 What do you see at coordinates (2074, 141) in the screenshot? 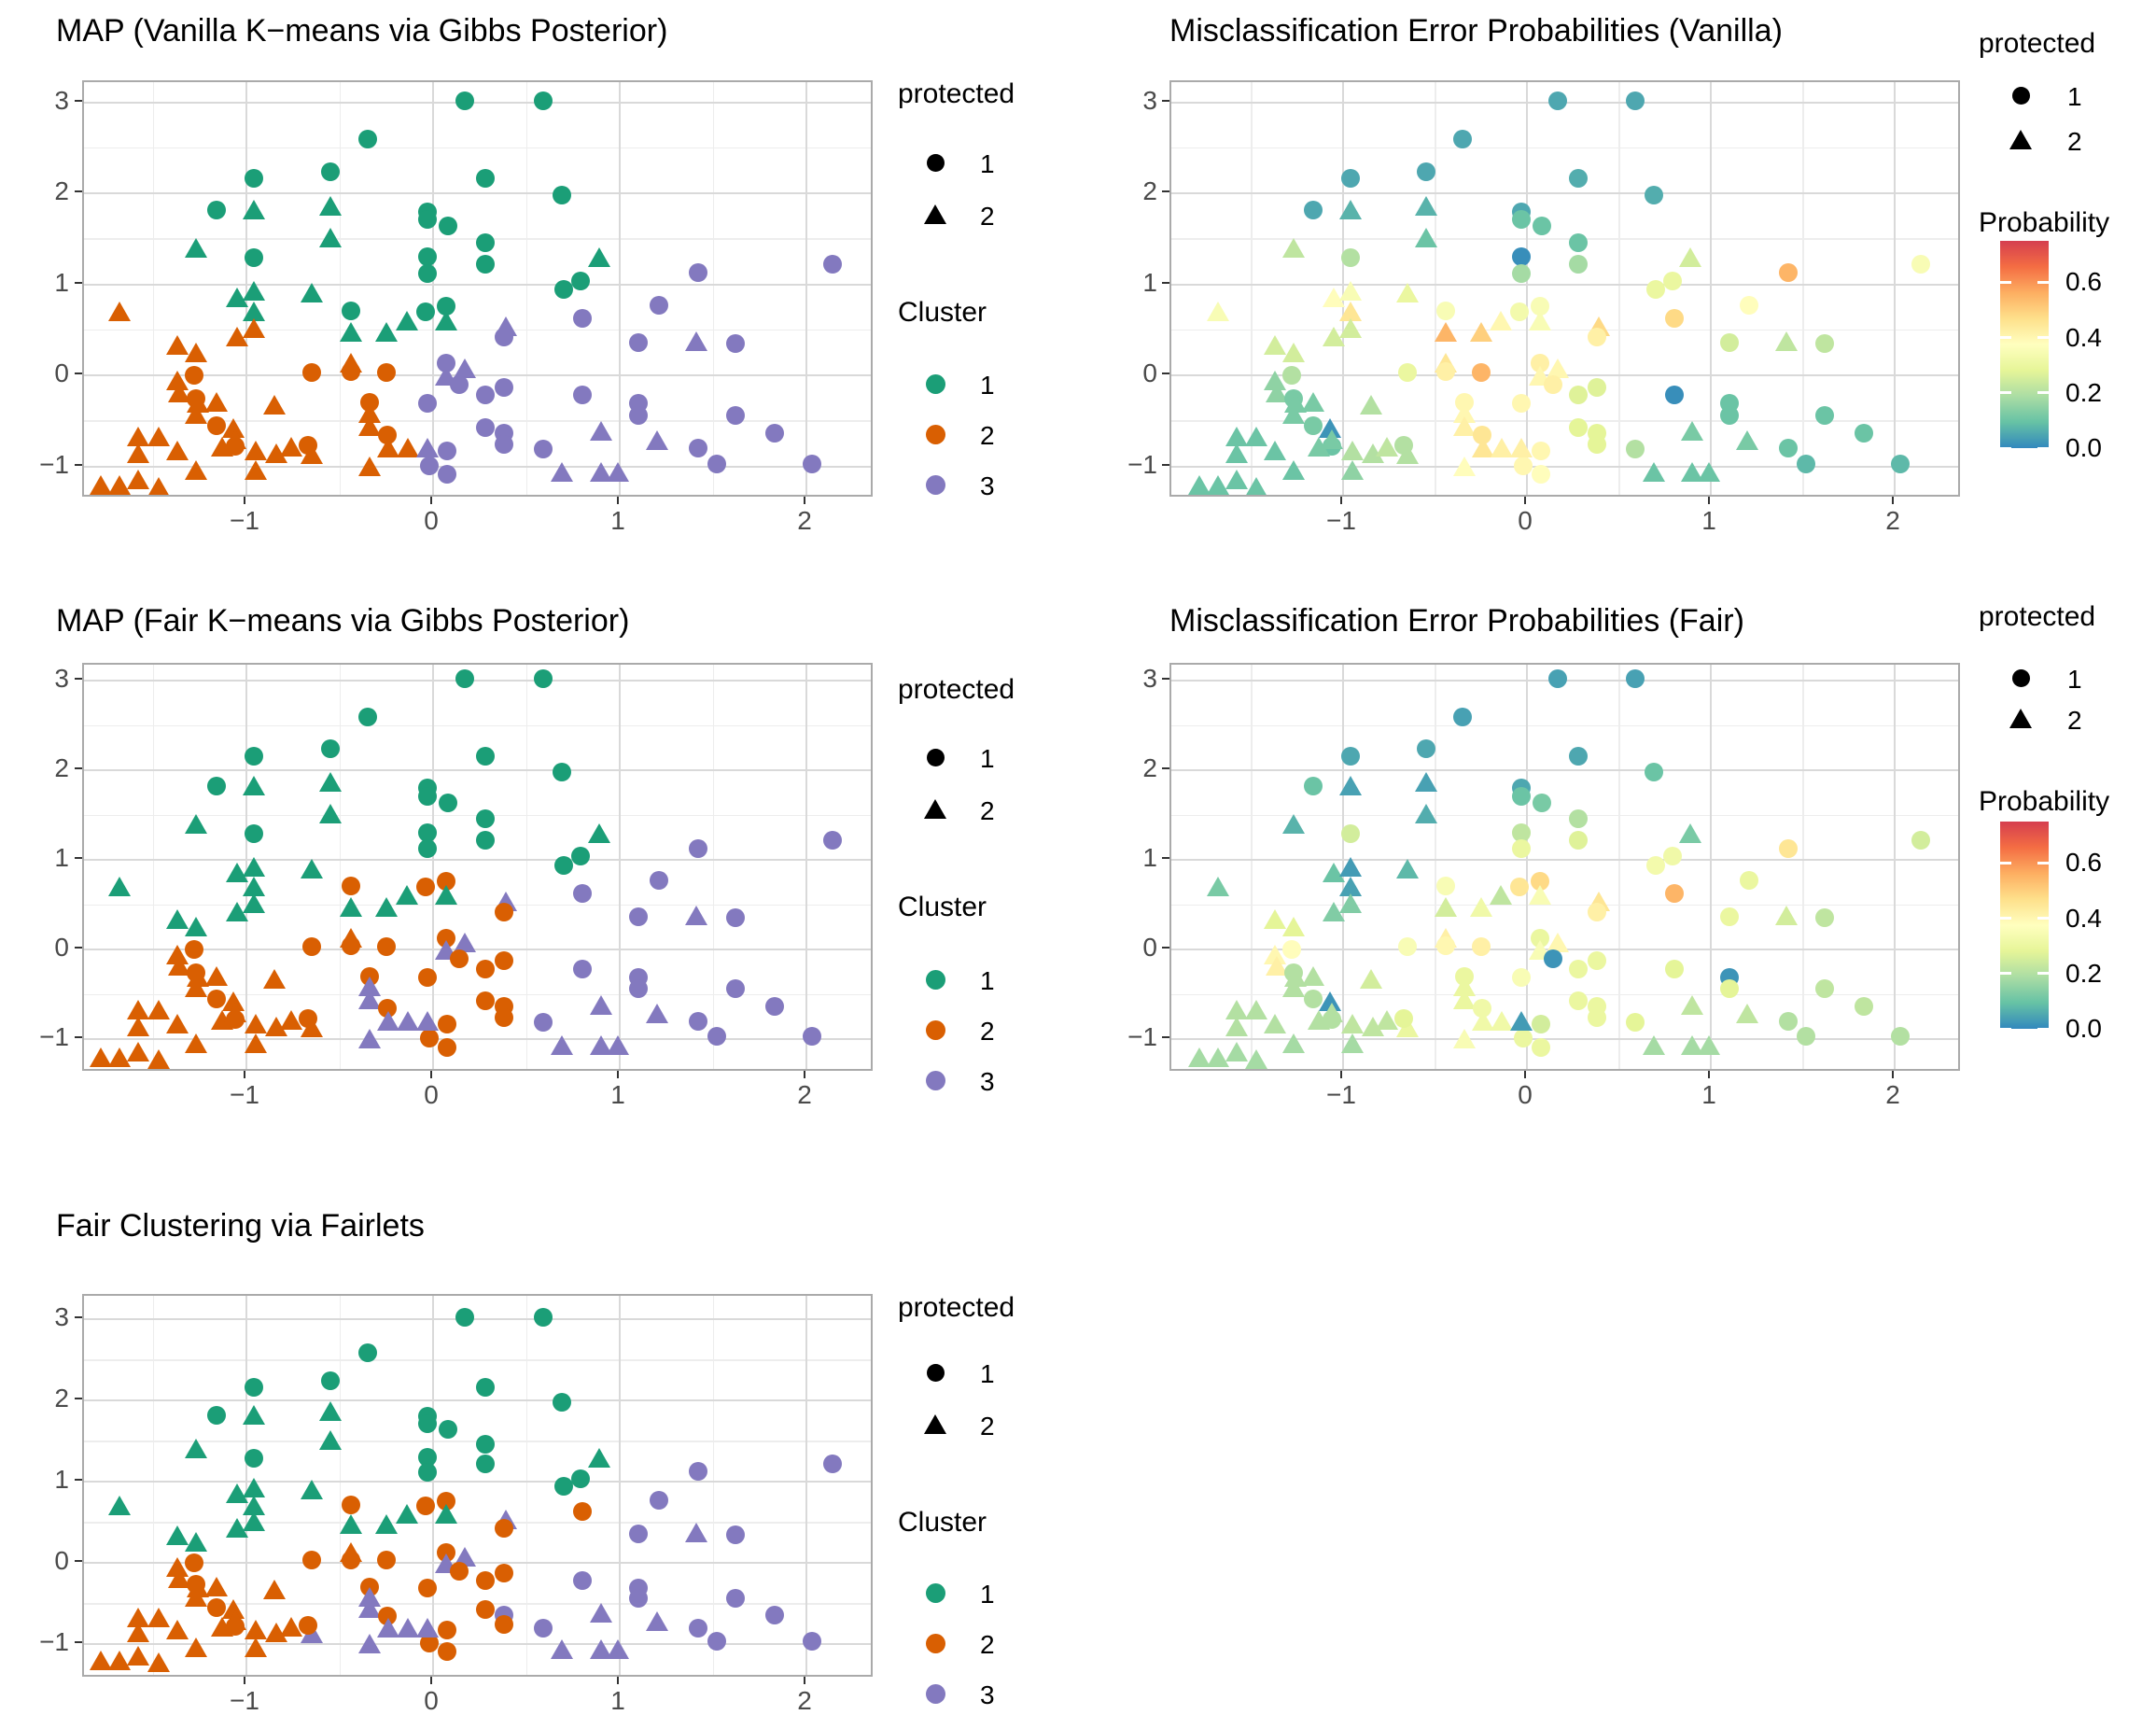
I see `legend-protected-label: 2` at bounding box center [2074, 141].